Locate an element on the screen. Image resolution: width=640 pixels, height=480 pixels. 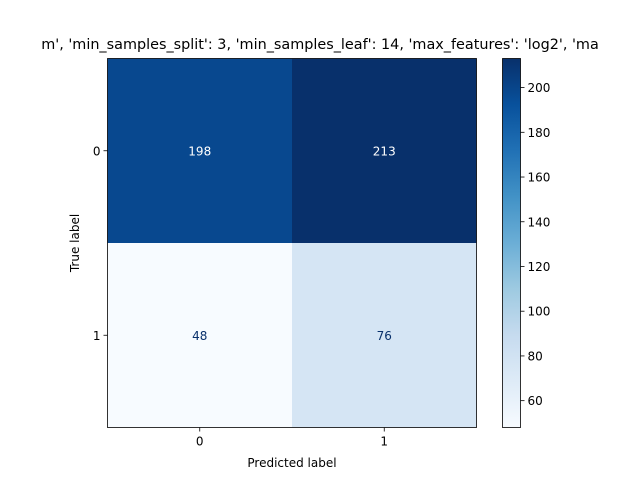
y-axis-ticks: 01 is located at coordinates (100, 243).